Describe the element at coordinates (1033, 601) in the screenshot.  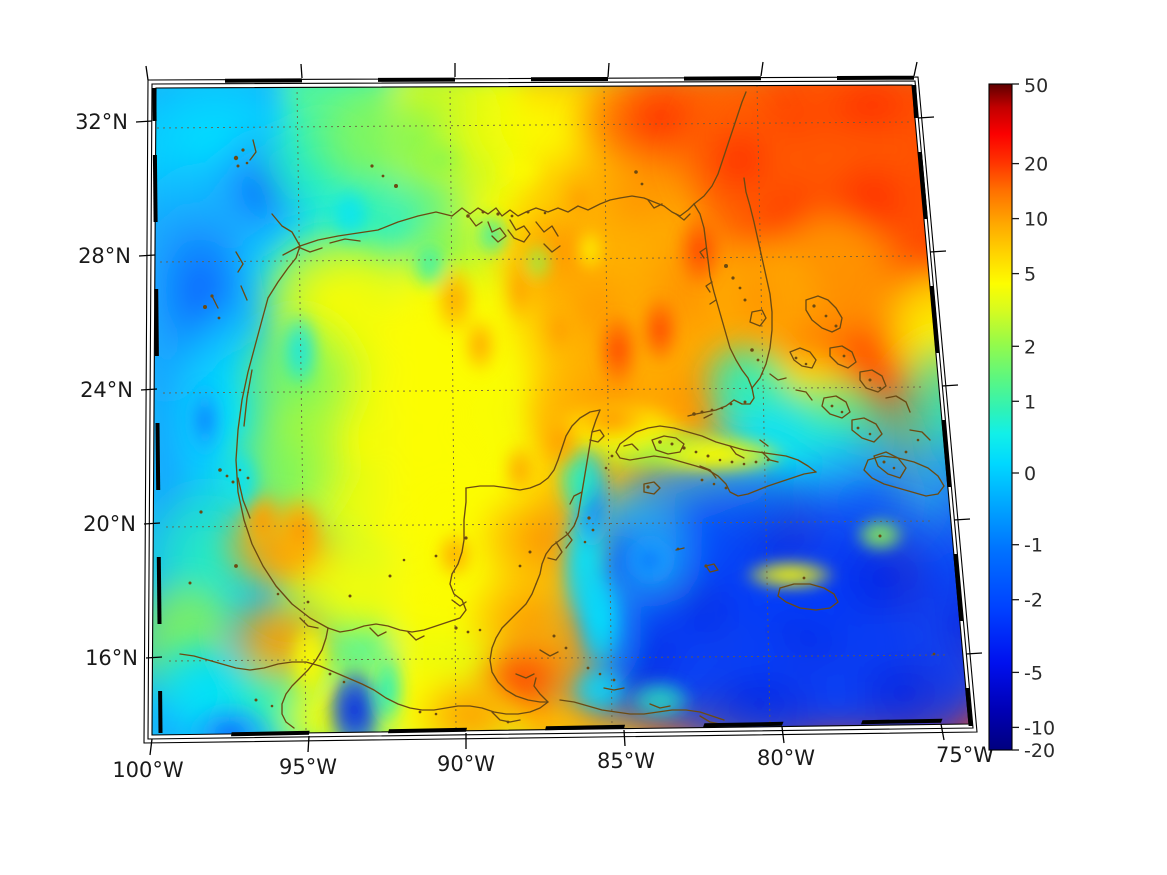
I see `cb-label-8: -2` at that location.